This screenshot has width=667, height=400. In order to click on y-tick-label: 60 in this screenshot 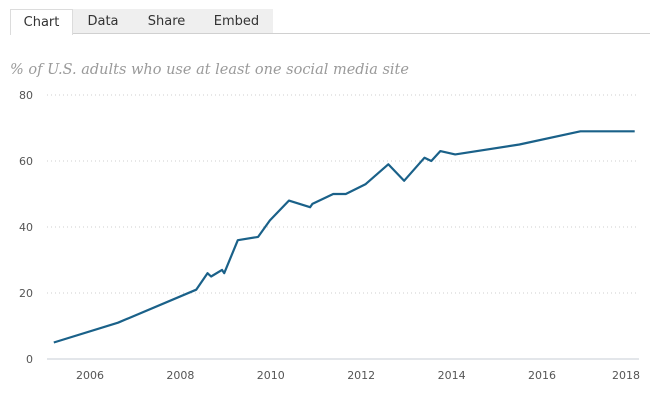, I will do `click(26, 161)`.